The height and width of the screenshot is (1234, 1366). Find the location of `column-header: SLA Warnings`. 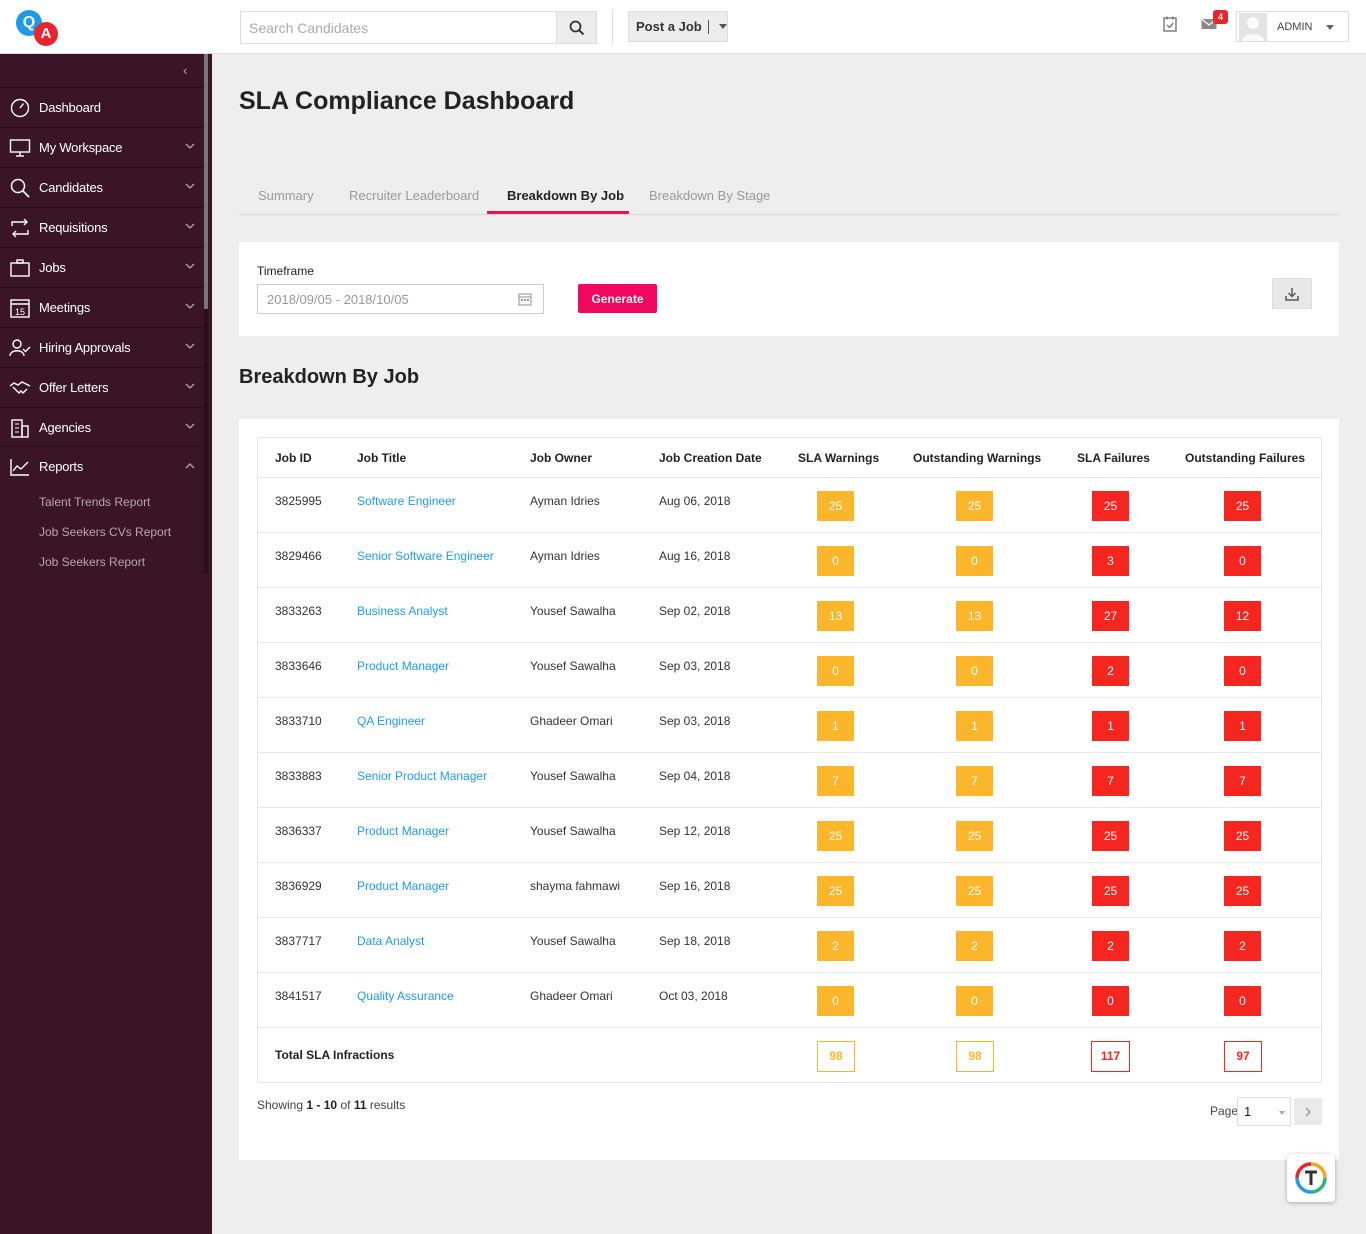

column-header: SLA Warnings is located at coordinates (839, 458).